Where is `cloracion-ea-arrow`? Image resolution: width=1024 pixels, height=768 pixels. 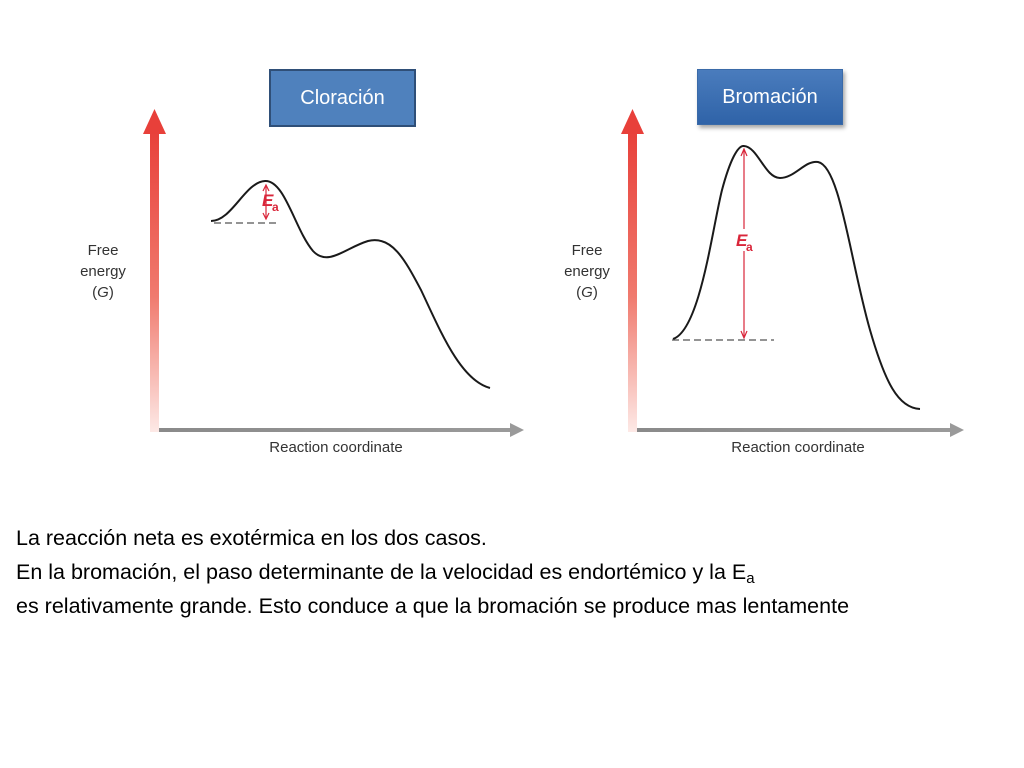
cloracion-ea-arrow is located at coordinates (266, 202).